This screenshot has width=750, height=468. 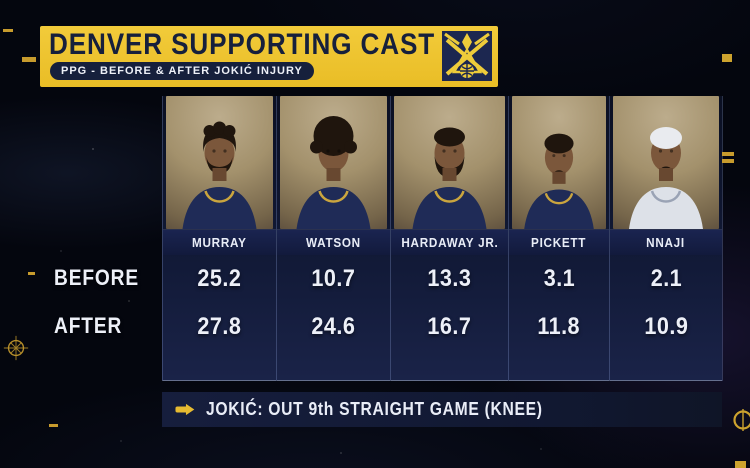 I want to click on stat-after: 27.8, so click(x=219, y=326).